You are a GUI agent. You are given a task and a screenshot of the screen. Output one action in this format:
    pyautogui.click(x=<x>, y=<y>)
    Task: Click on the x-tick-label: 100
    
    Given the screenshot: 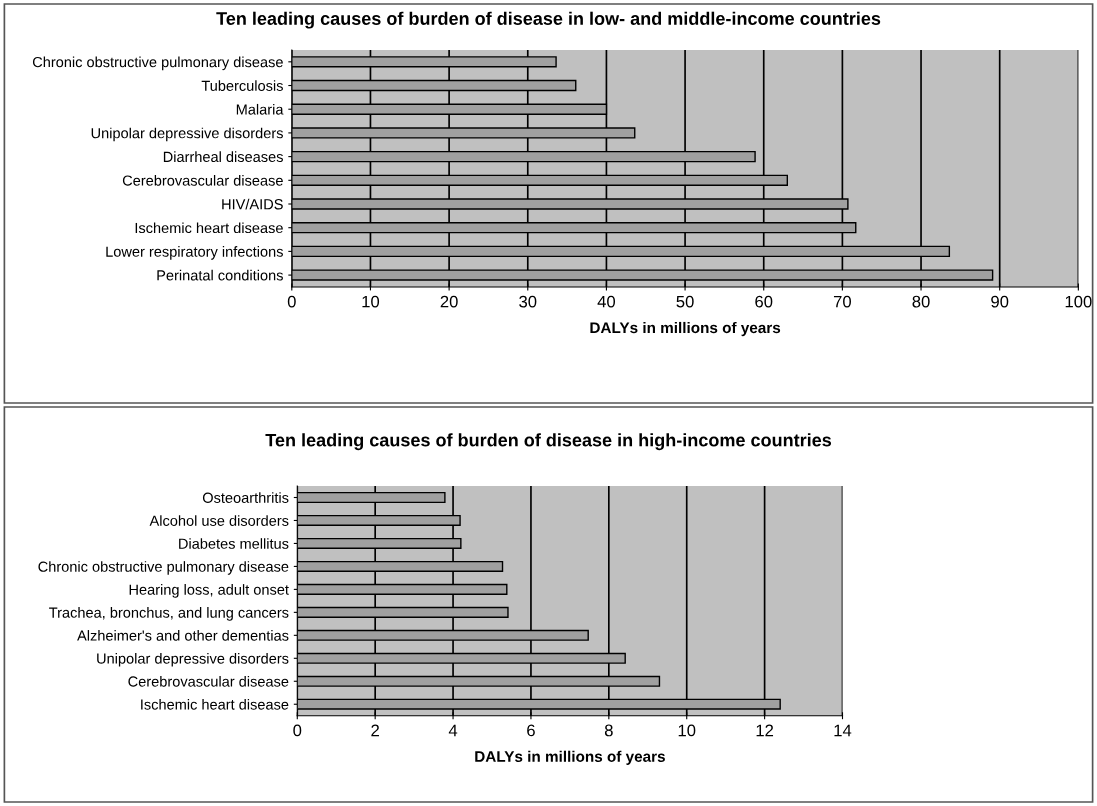 What is the action you would take?
    pyautogui.click(x=1078, y=301)
    